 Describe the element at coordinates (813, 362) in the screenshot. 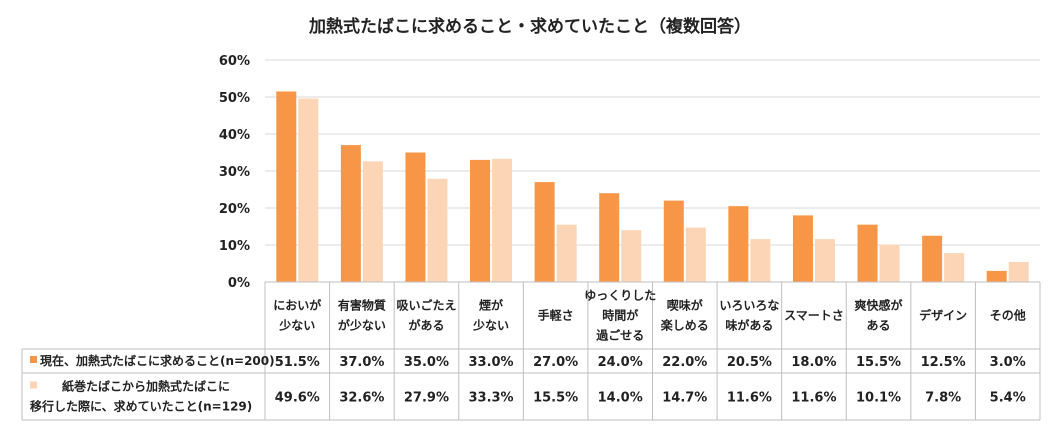

I see `data-label-series-1: 18.0%` at that location.